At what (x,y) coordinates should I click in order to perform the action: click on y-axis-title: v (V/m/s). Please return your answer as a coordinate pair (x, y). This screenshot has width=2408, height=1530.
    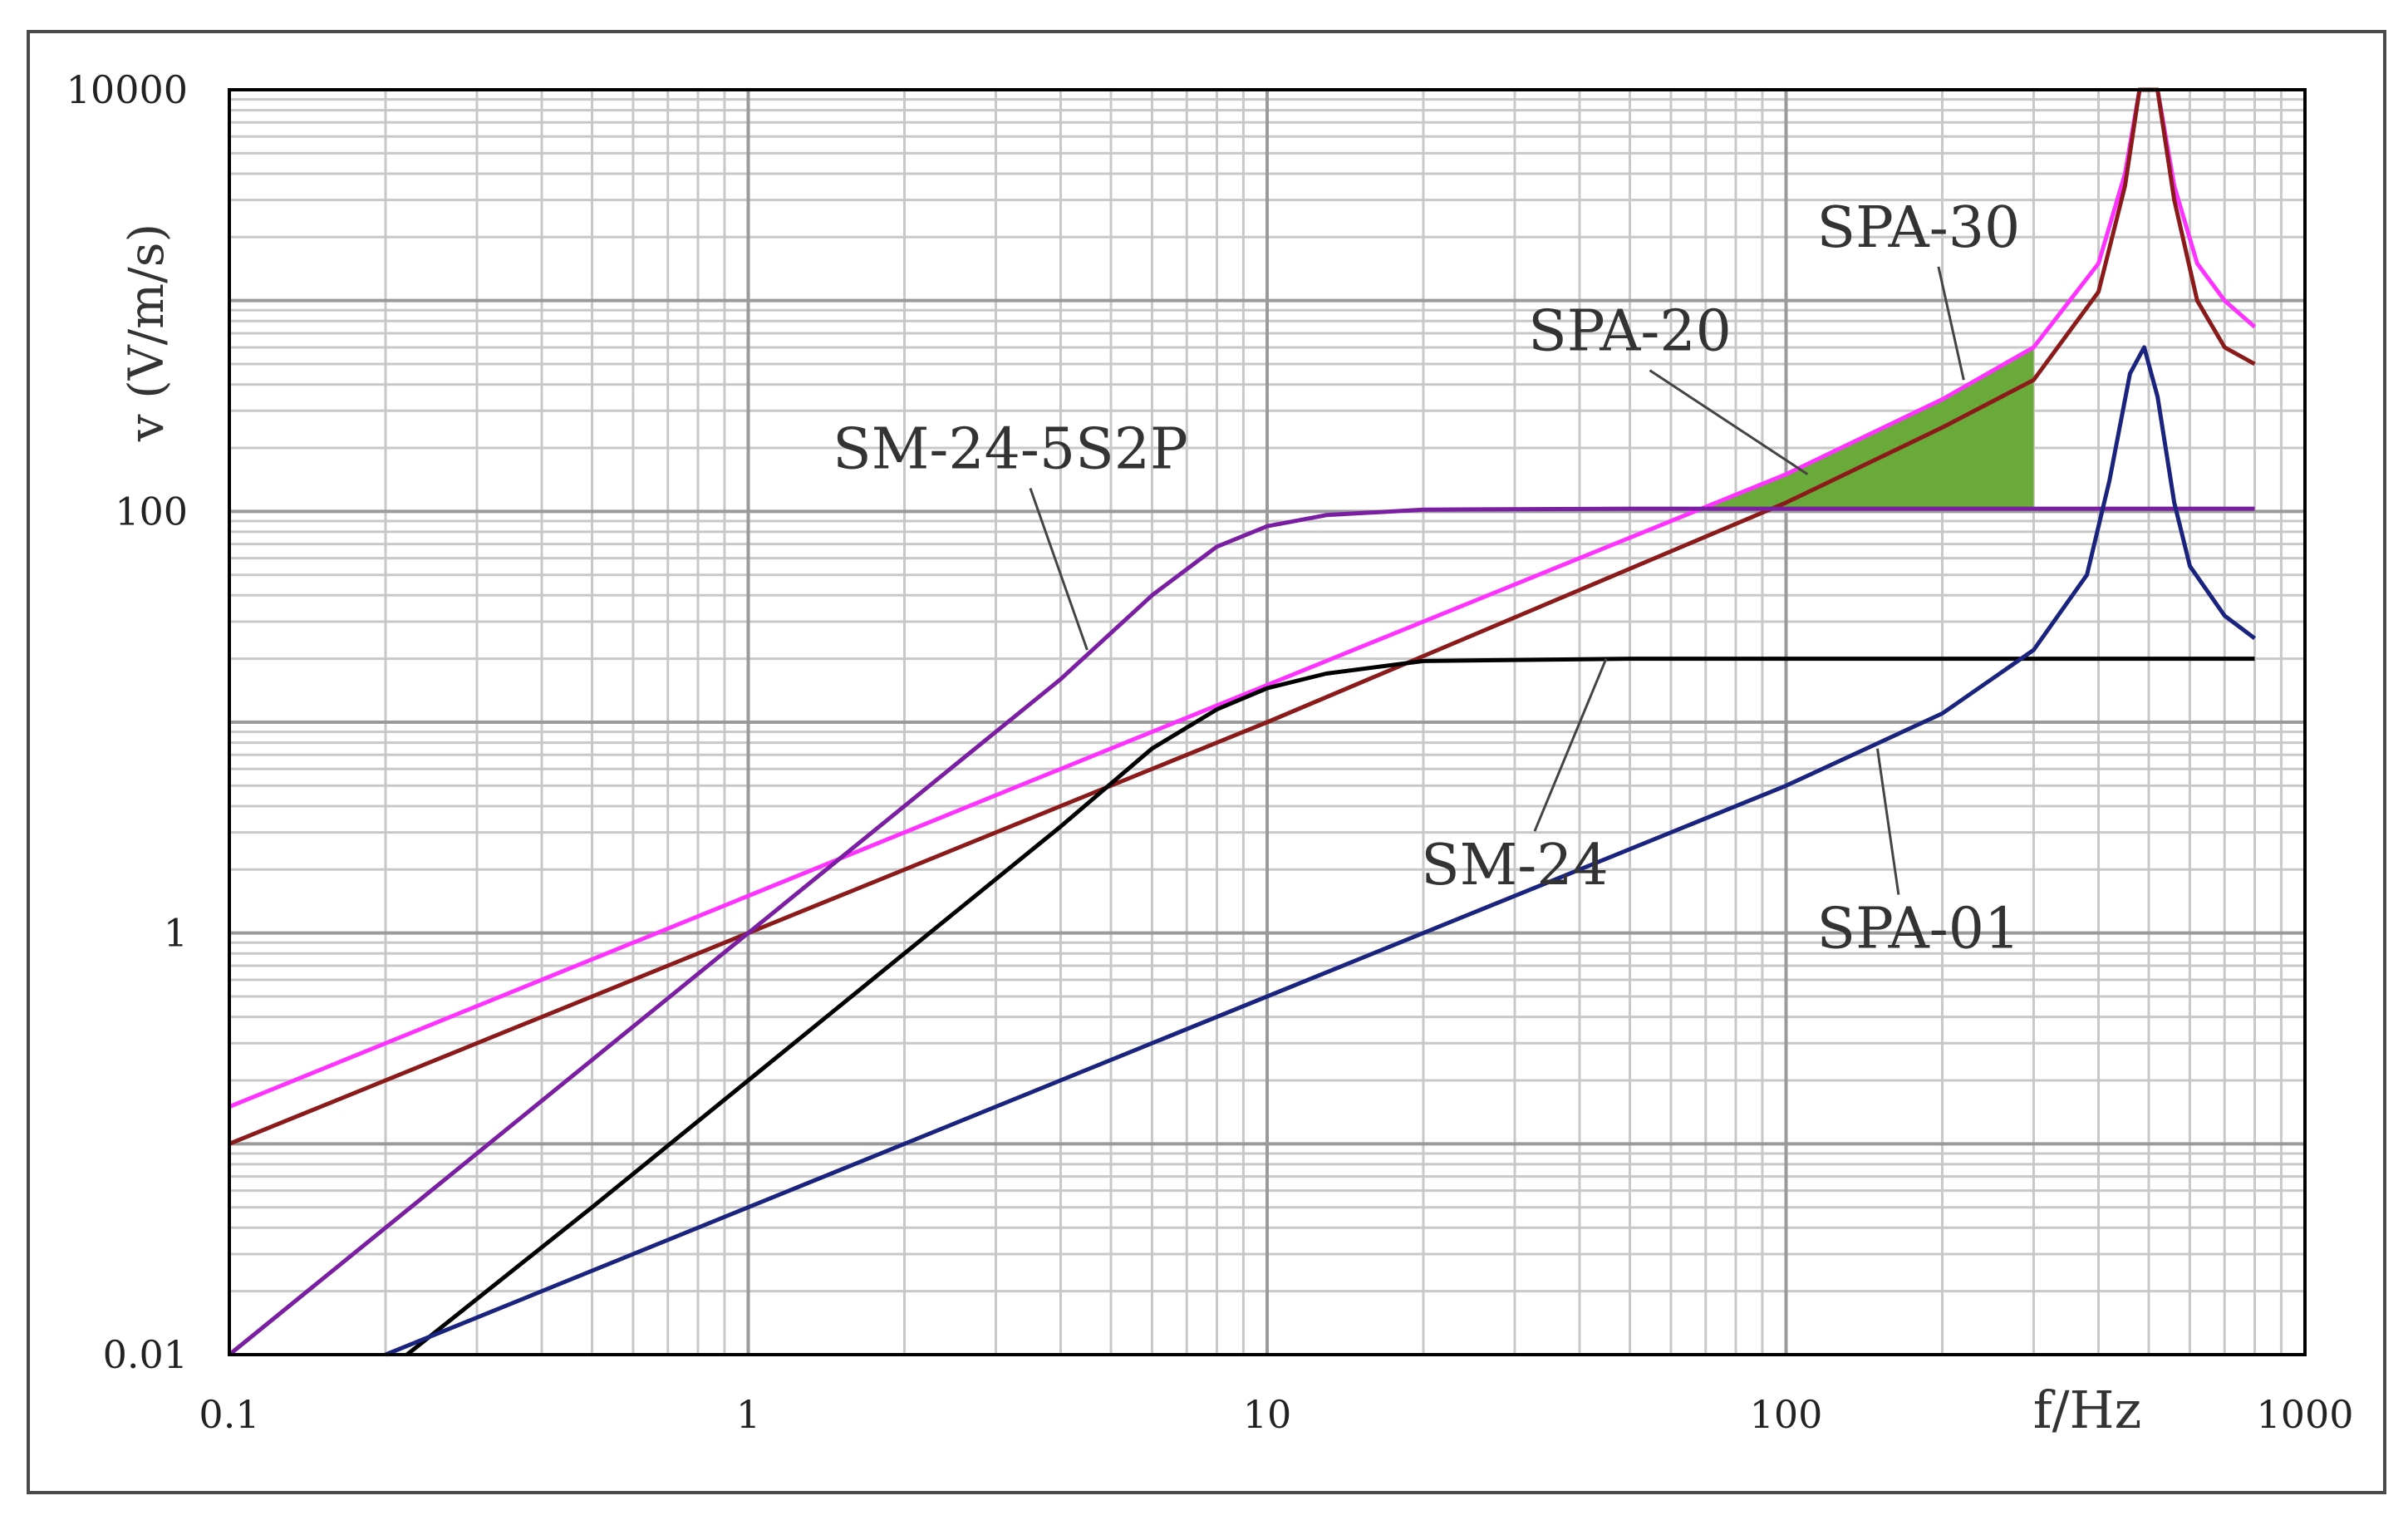
    Looking at the image, I should click on (146, 333).